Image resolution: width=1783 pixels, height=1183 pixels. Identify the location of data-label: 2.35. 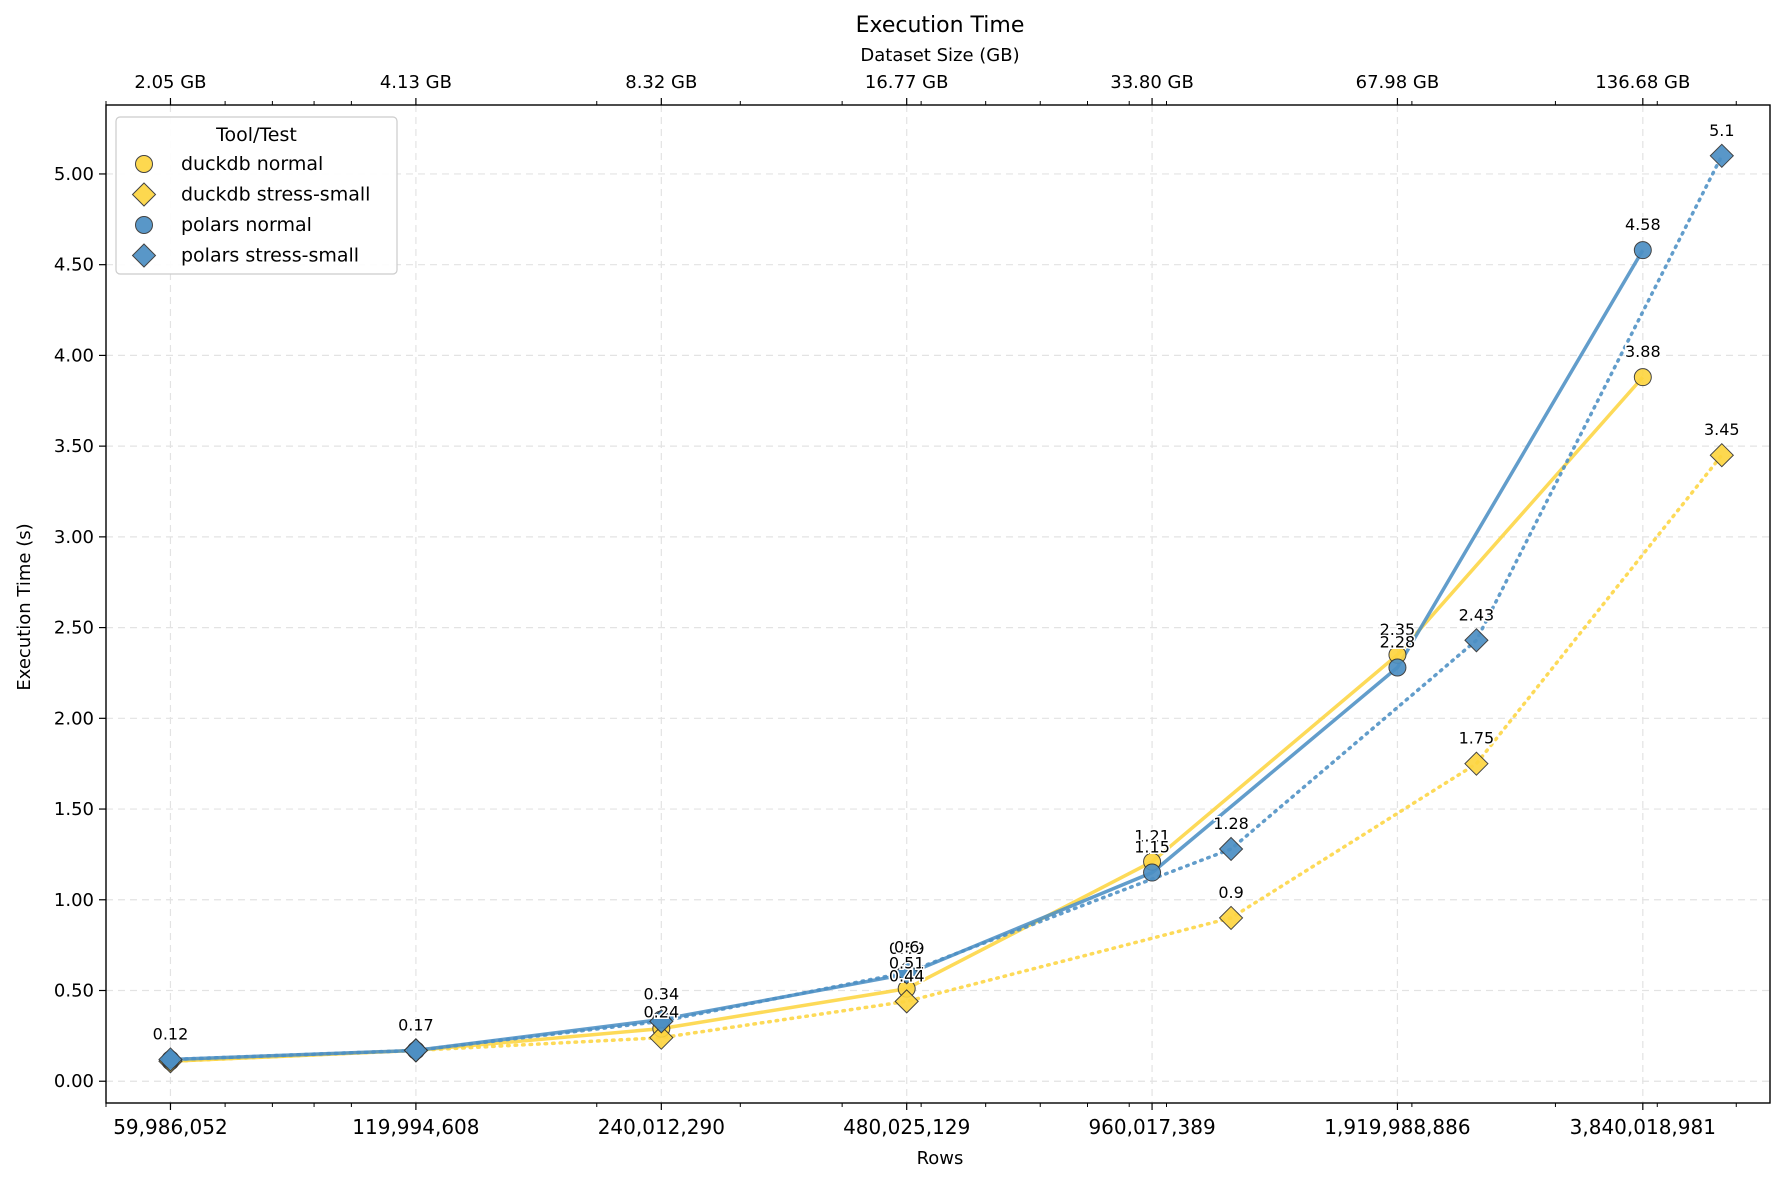
(1398, 629).